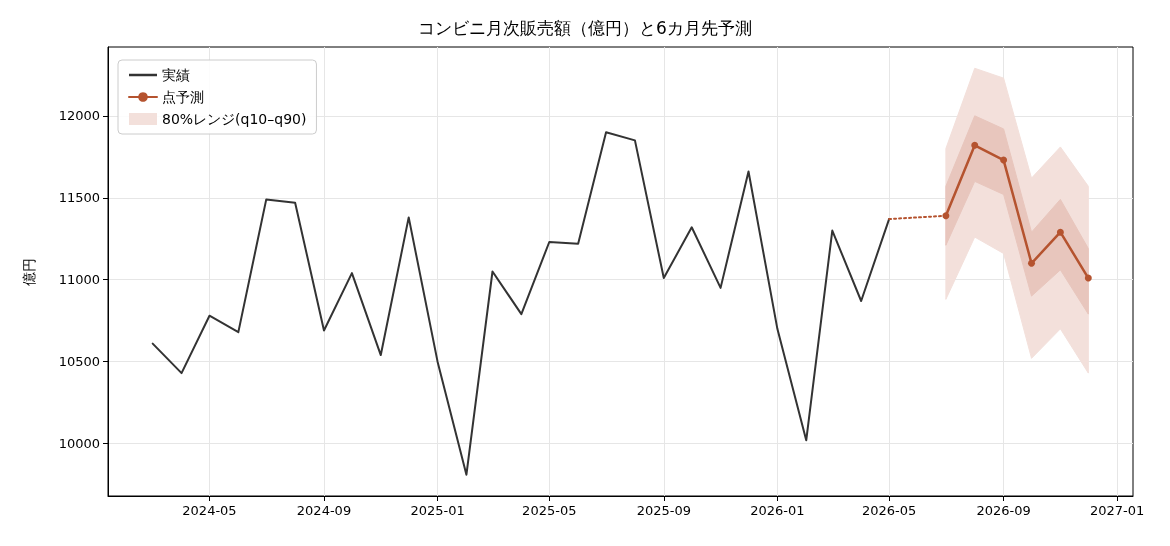  Describe the element at coordinates (79, 280) in the screenshot. I see `y-tick-label: 11000` at that location.